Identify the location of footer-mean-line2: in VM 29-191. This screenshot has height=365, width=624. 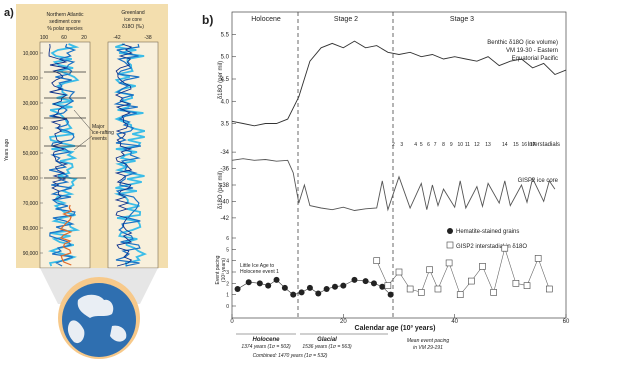
(428, 348).